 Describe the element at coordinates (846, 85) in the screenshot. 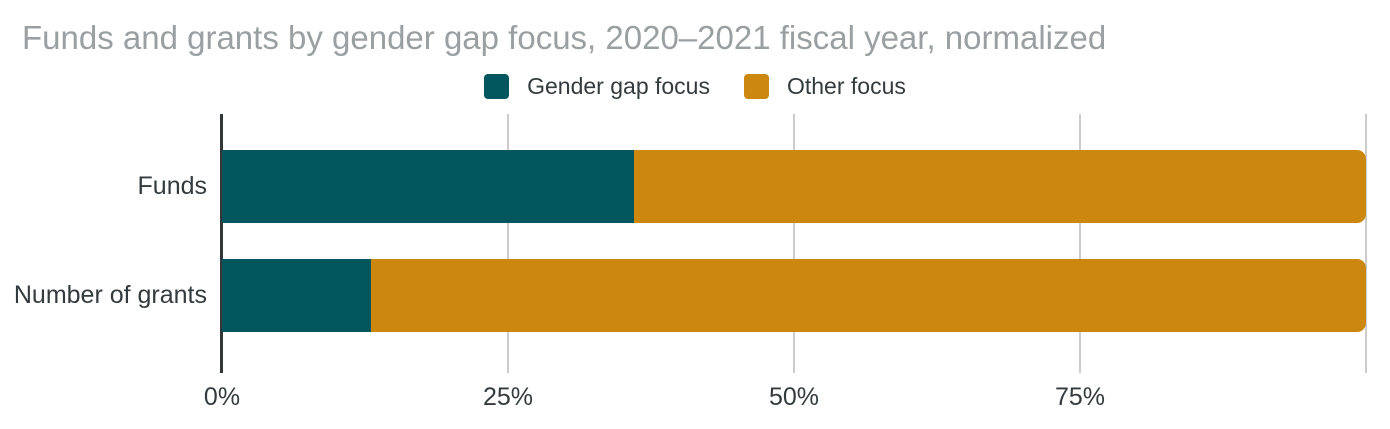

I see `legend-label: Other focus` at that location.